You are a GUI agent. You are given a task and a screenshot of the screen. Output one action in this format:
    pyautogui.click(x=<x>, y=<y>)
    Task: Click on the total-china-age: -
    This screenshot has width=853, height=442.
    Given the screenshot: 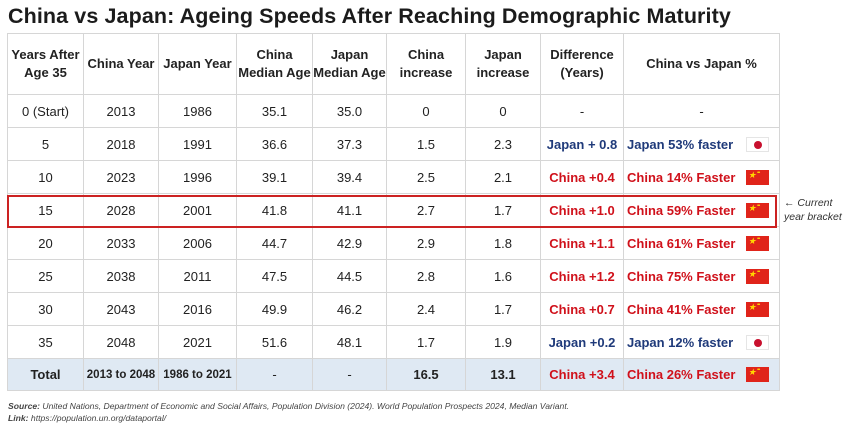 What is the action you would take?
    pyautogui.click(x=274, y=374)
    